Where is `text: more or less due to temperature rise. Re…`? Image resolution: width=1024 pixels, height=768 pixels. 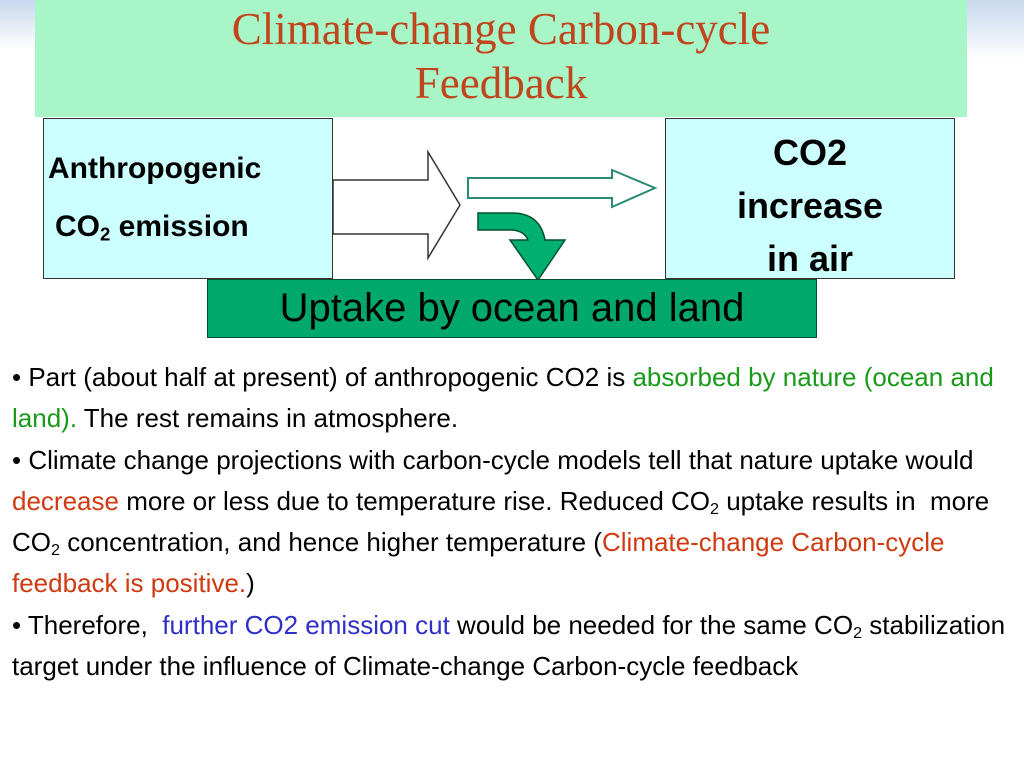 text: more or less due to temperature rise. Re… is located at coordinates (414, 500).